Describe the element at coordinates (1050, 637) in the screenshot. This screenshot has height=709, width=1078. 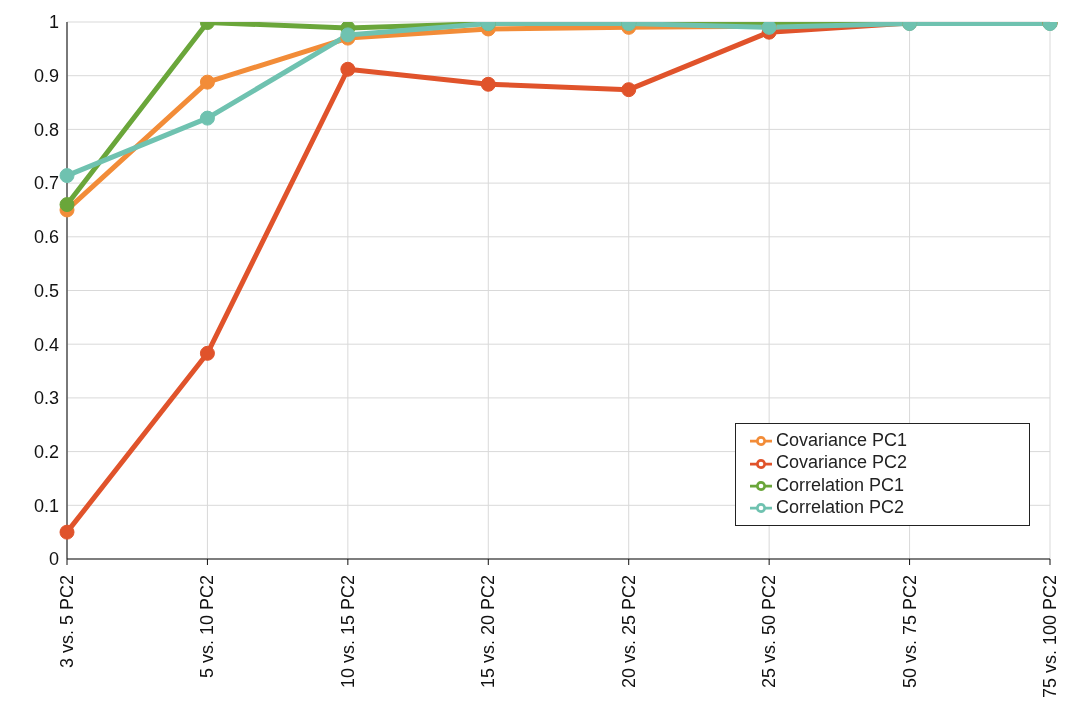
I see `x-tick-label: 75 vs. 100 PC2` at that location.